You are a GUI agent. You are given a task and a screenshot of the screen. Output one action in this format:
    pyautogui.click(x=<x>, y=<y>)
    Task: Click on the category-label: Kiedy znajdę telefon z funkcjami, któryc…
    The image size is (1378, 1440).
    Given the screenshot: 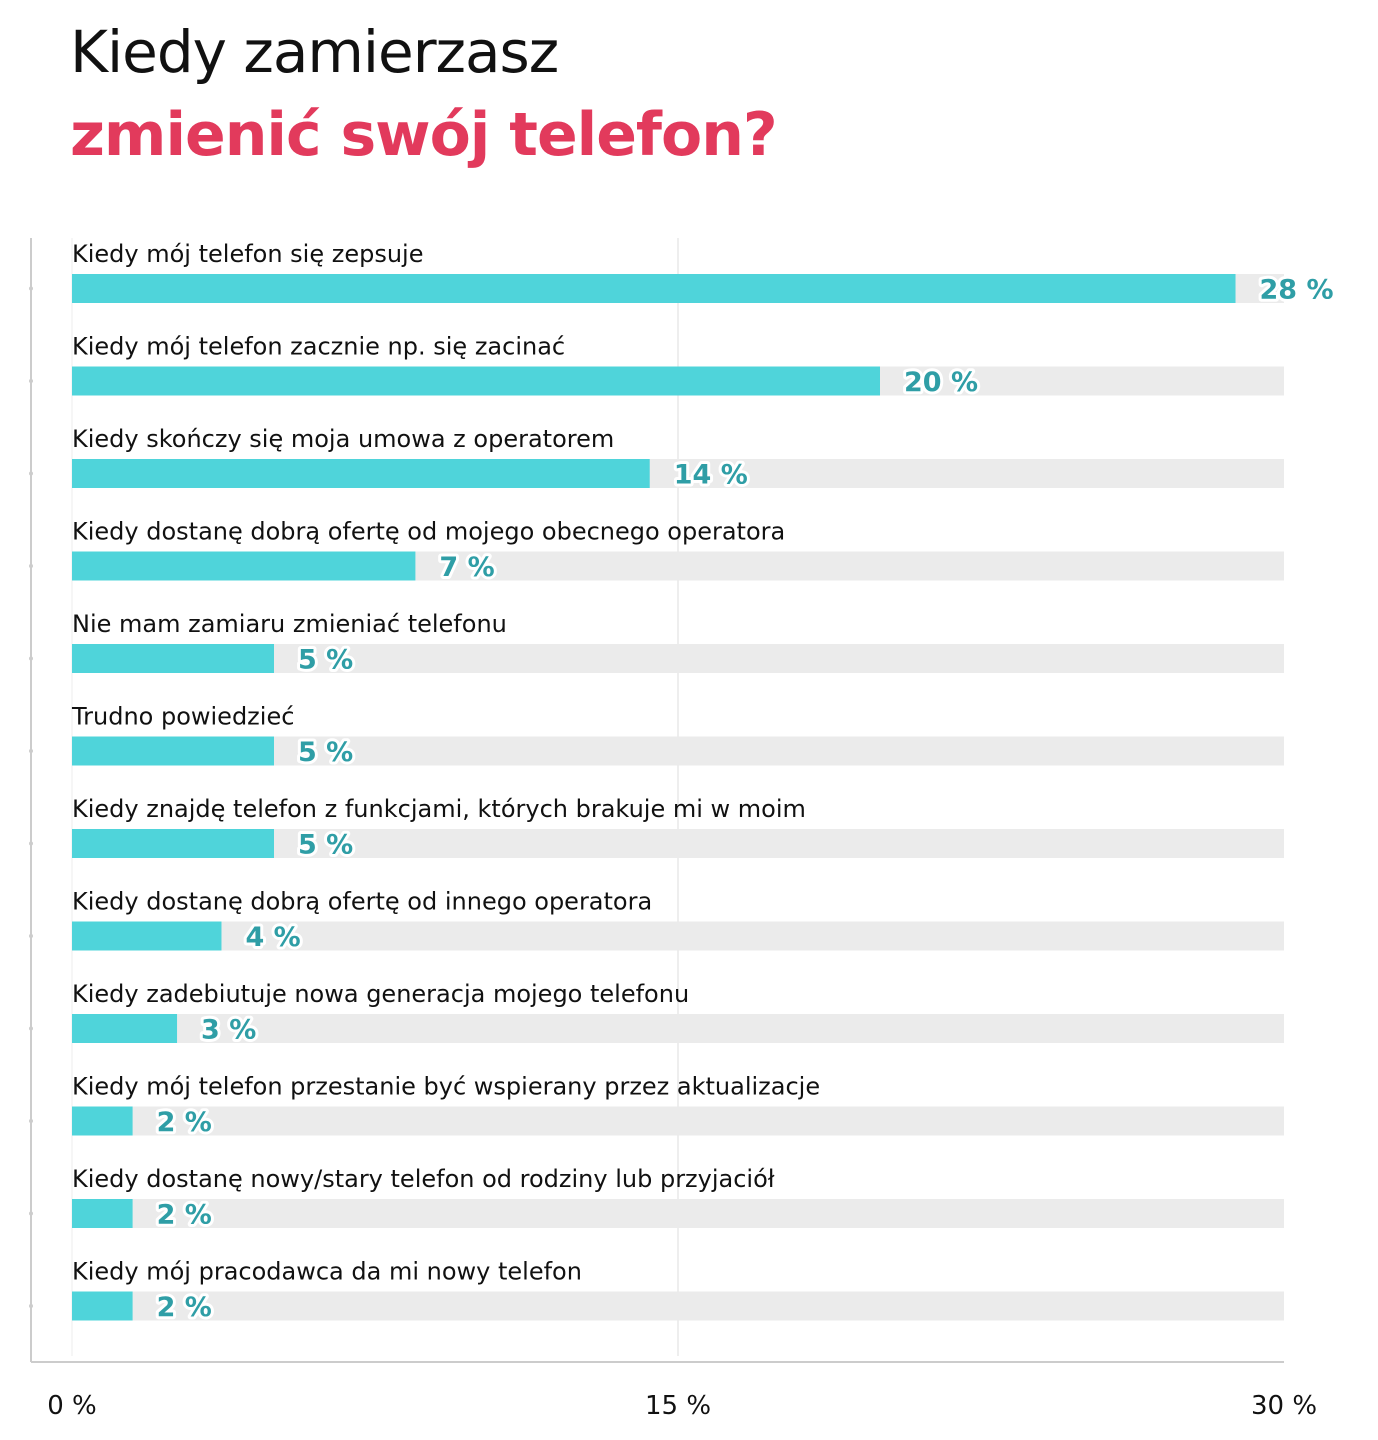 What is the action you would take?
    pyautogui.click(x=439, y=809)
    